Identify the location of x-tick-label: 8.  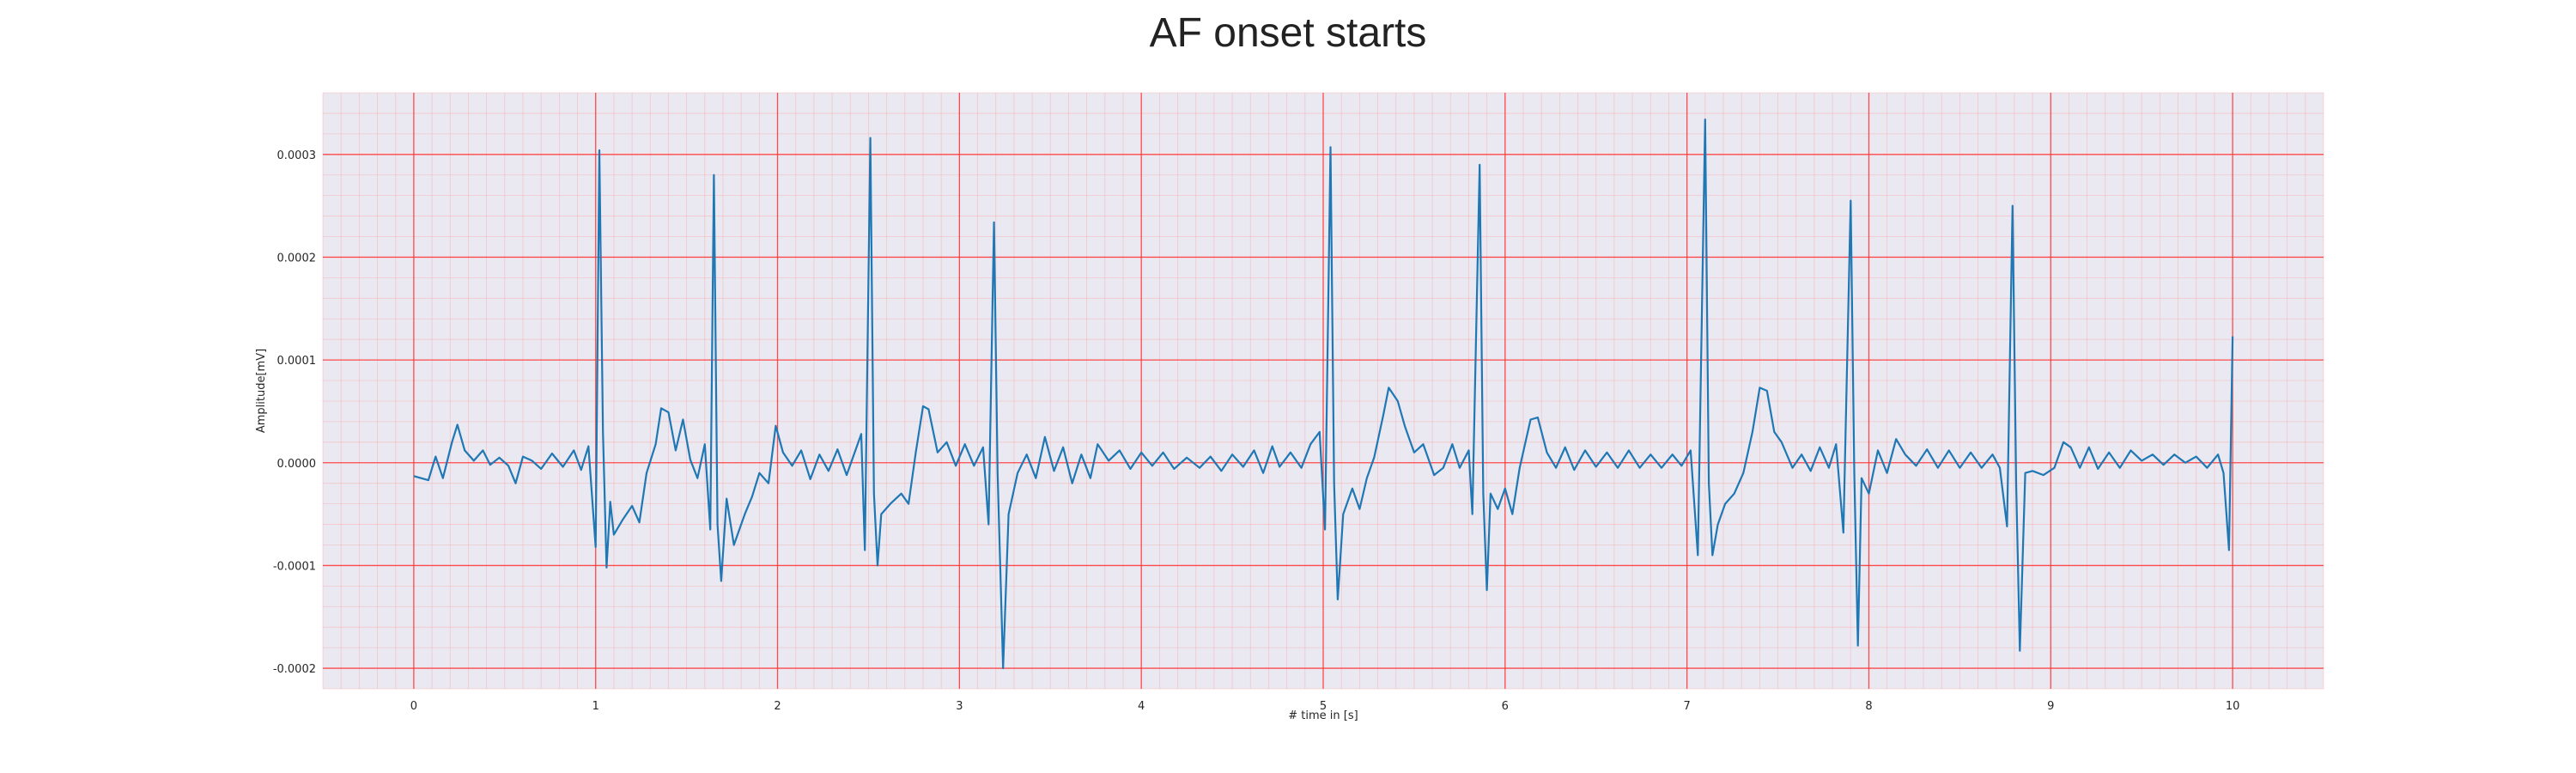
(1868, 706).